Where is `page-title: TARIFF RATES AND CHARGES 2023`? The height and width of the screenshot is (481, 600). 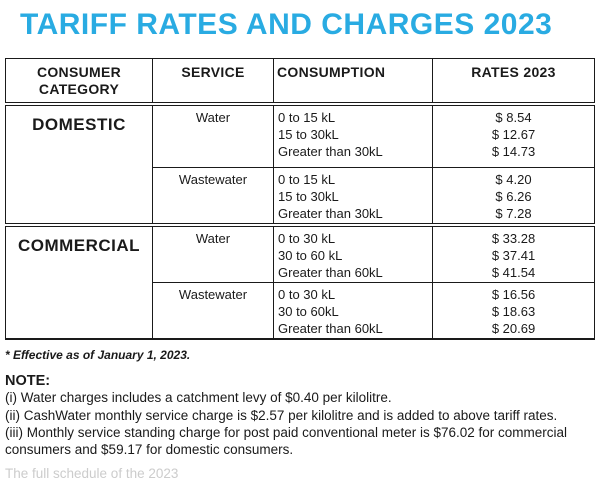
page-title: TARIFF RATES AND CHARGES 2023 is located at coordinates (286, 24).